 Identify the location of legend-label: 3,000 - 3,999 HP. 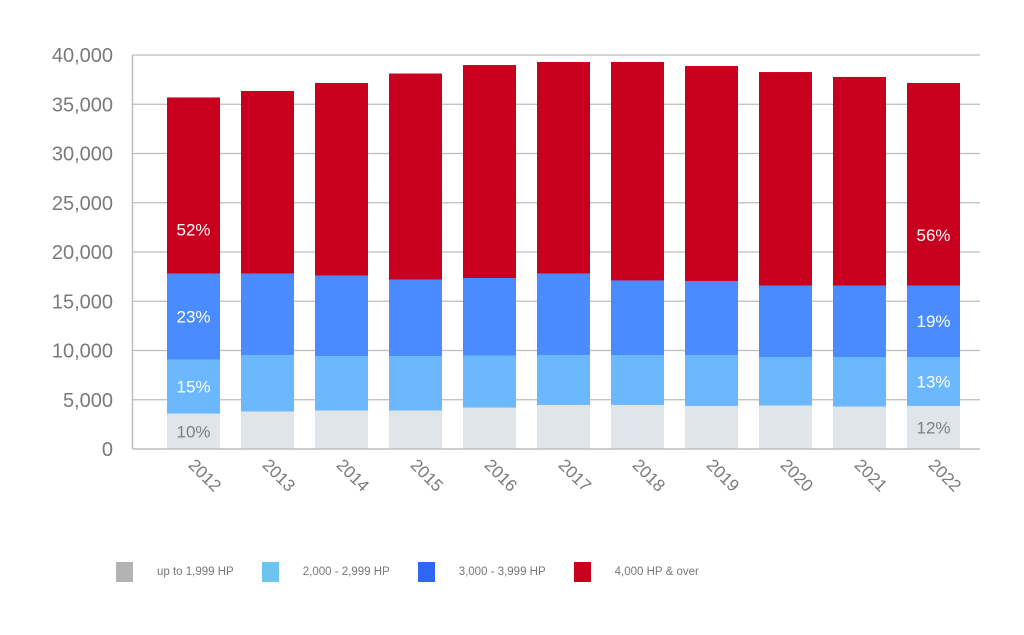
(502, 572).